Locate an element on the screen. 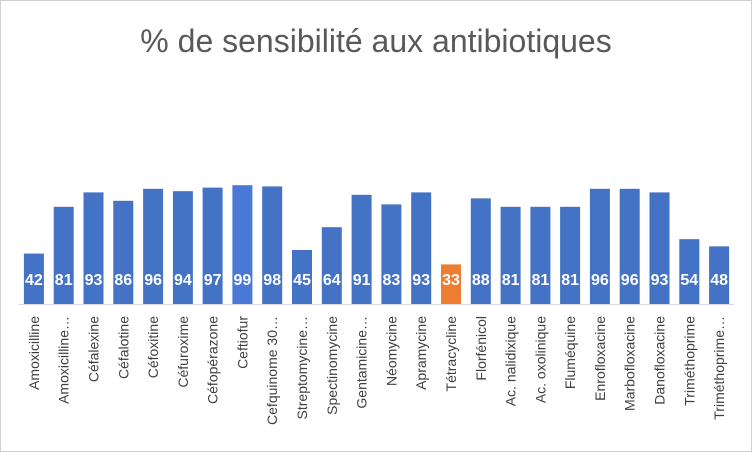 The height and width of the screenshot is (452, 752). data-label-21: 93 is located at coordinates (660, 280).